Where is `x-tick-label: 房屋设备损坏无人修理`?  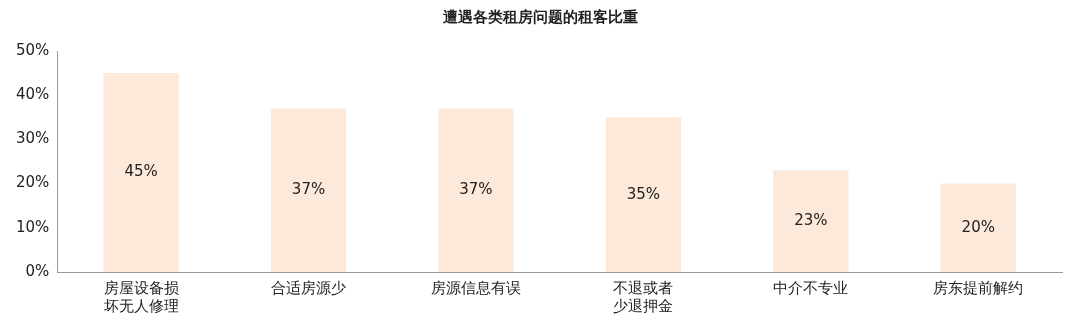 x-tick-label: 房屋设备损坏无人修理 is located at coordinates (140, 296).